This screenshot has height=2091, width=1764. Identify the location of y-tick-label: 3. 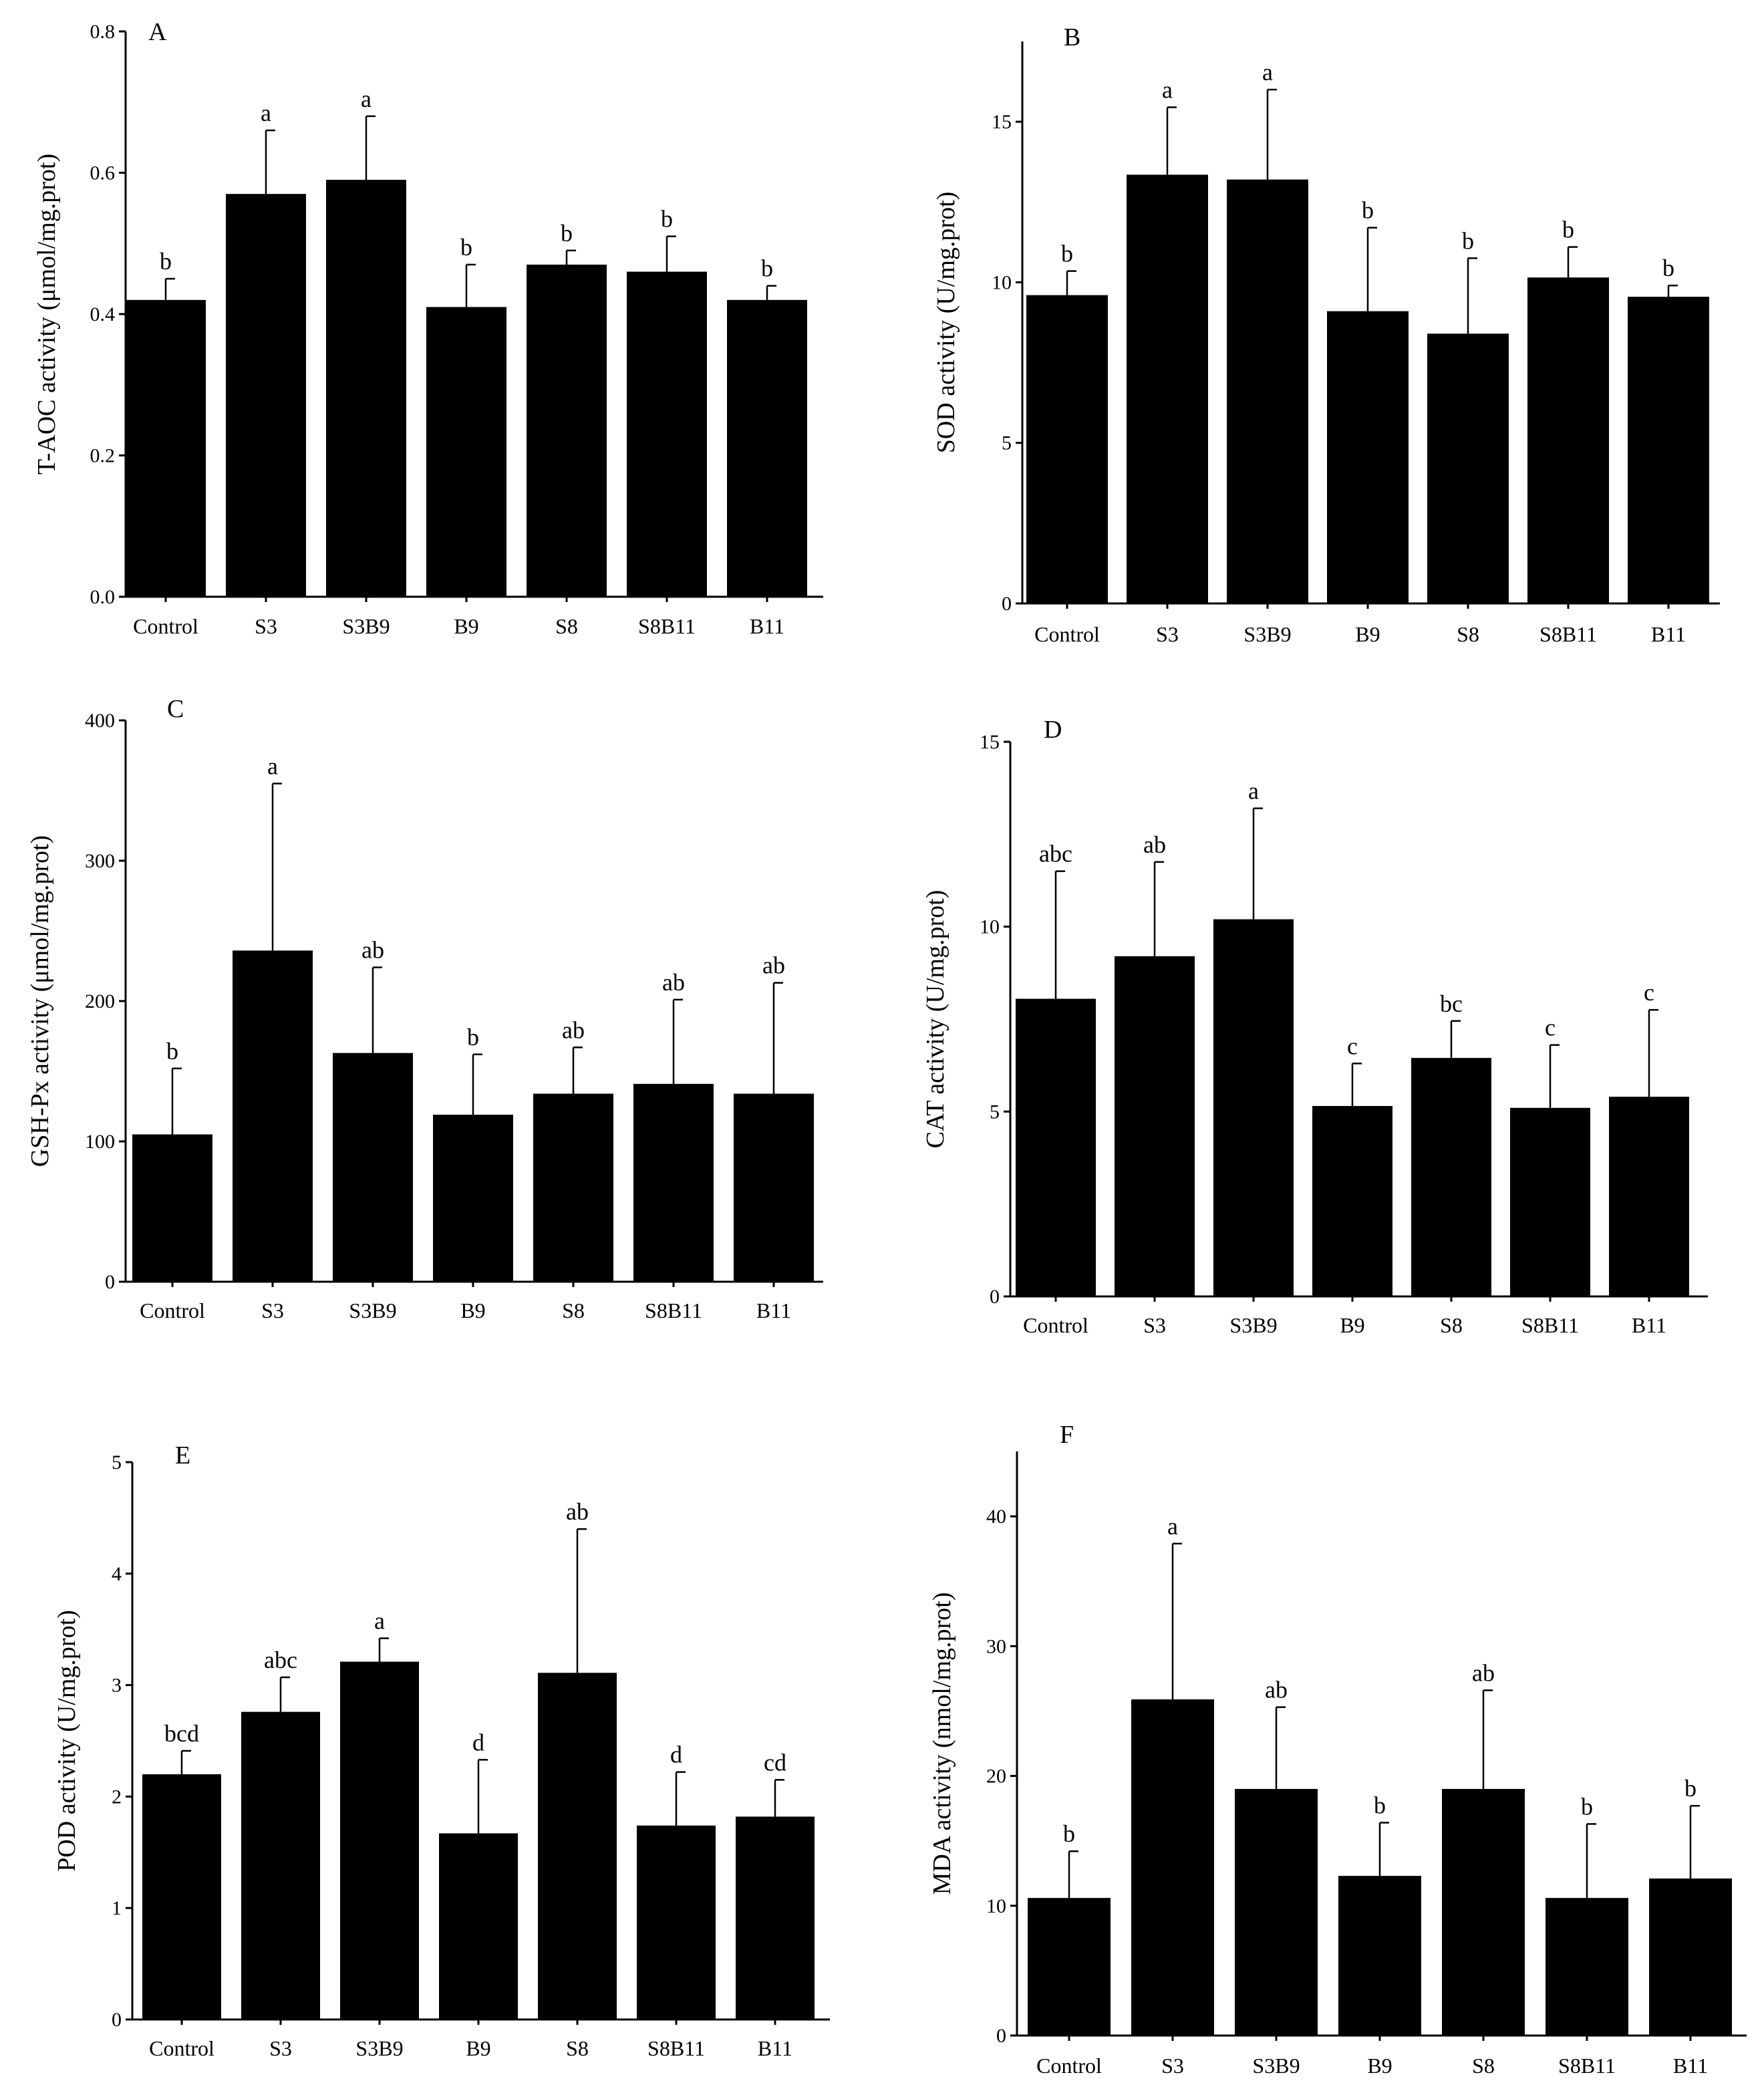
(117, 1686).